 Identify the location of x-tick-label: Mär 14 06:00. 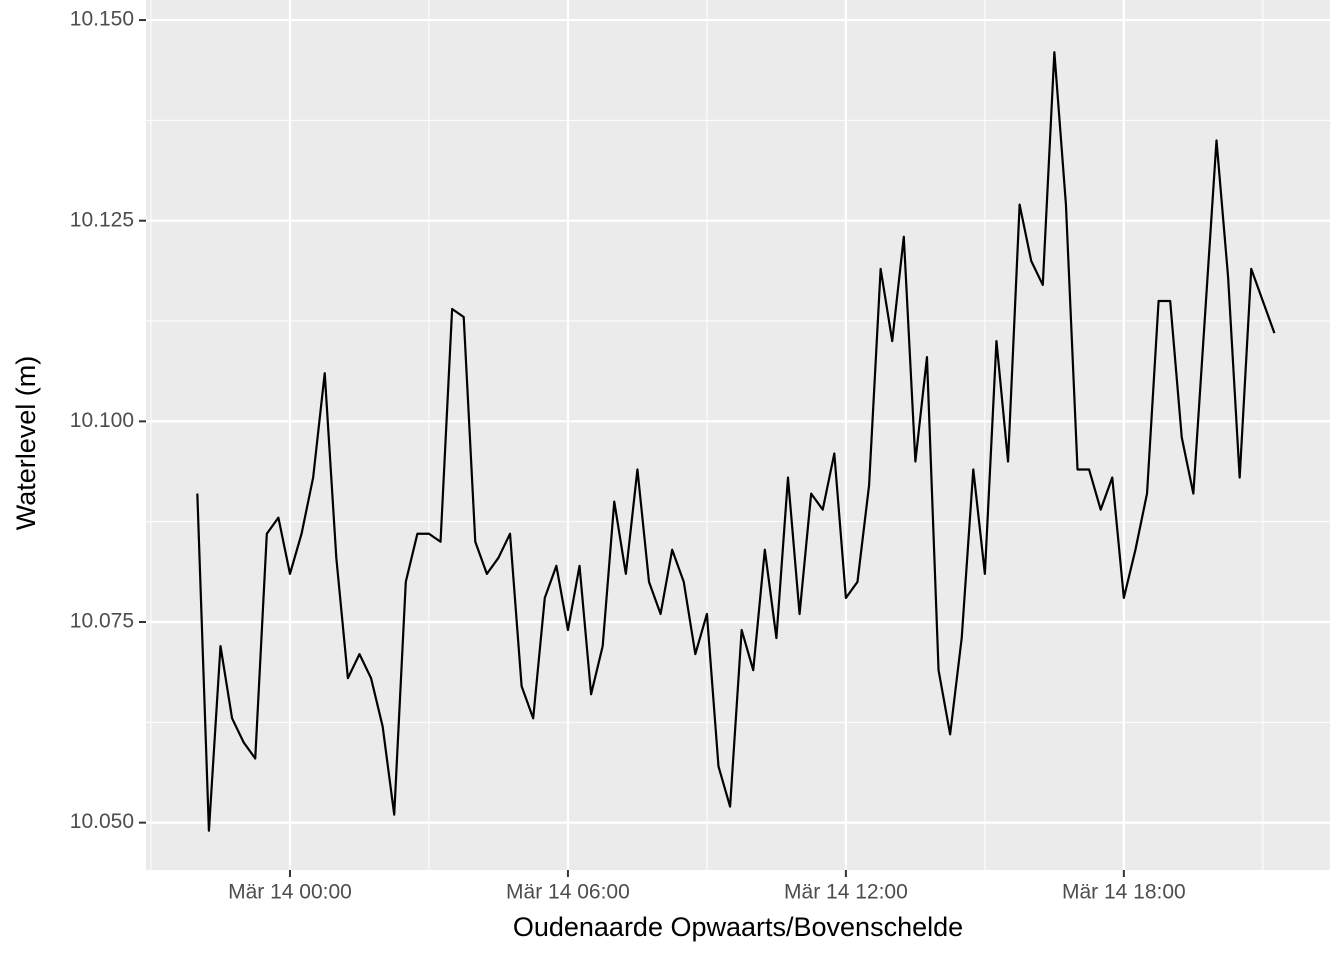
(568, 892).